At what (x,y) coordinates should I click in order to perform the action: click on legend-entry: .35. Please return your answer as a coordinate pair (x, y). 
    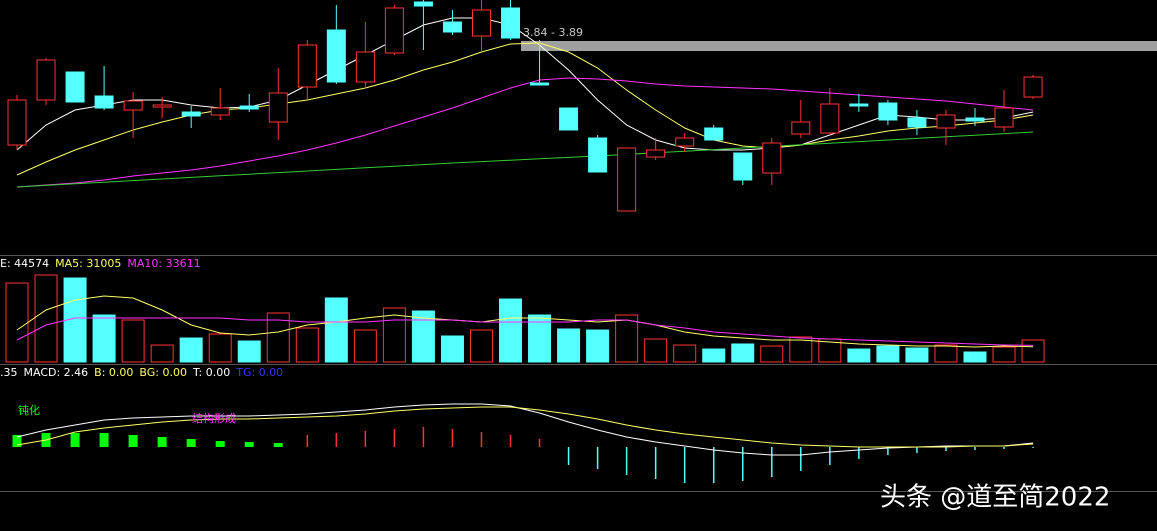
    Looking at the image, I should click on (9, 372).